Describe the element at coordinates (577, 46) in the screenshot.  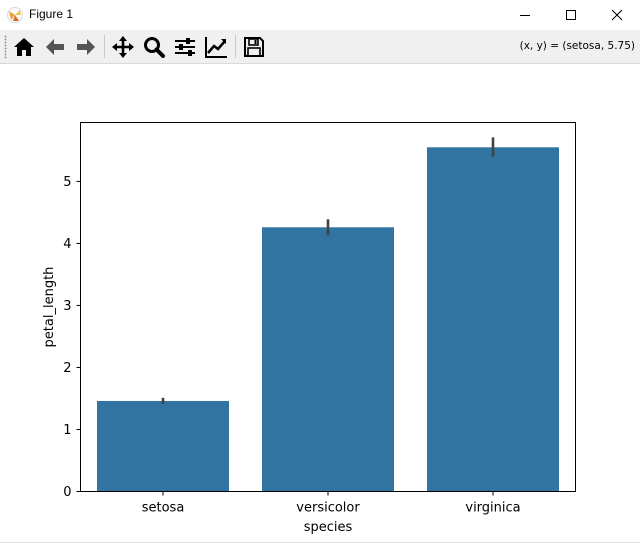
I see `cursor-coordinates: (x, y) = (setosa, 5.75)` at that location.